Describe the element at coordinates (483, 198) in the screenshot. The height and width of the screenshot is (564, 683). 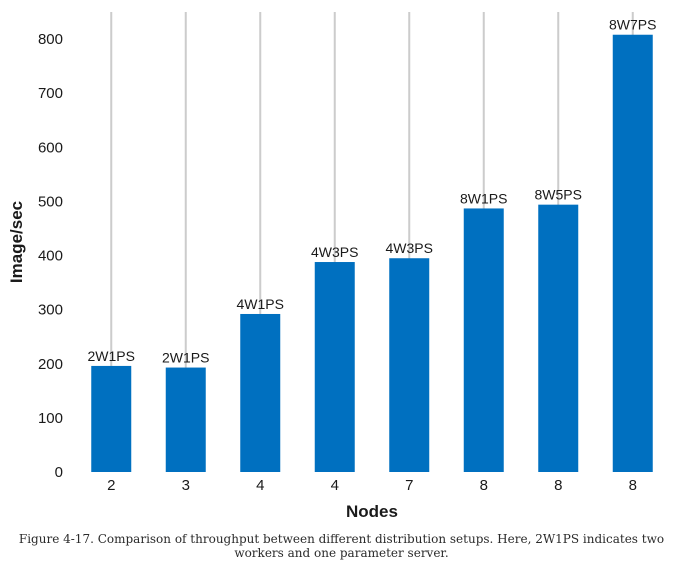
I see `bar-data-label: 8W1PS` at that location.